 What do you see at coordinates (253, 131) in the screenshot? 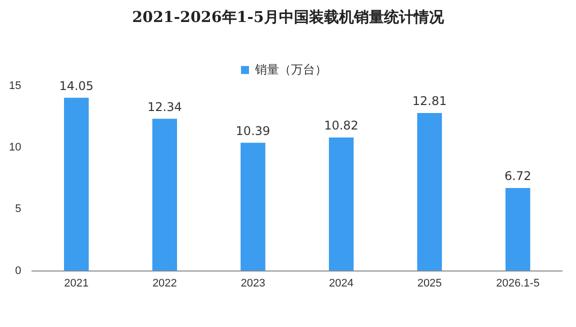
I see `data-label: 10.39` at bounding box center [253, 131].